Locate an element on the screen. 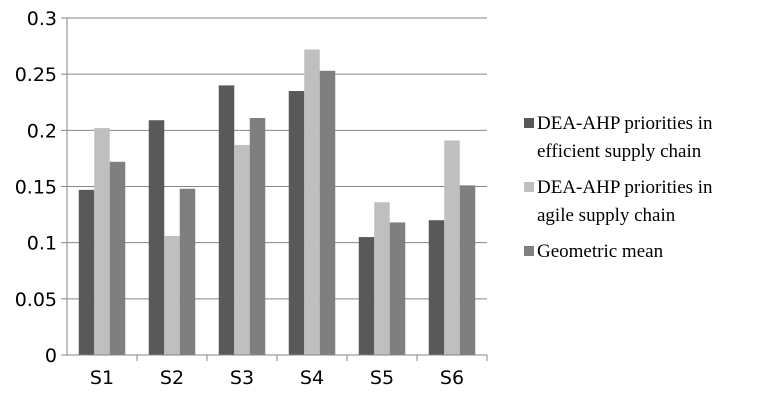 This screenshot has height=402, width=768. x-tick-label: S1 is located at coordinates (102, 378).